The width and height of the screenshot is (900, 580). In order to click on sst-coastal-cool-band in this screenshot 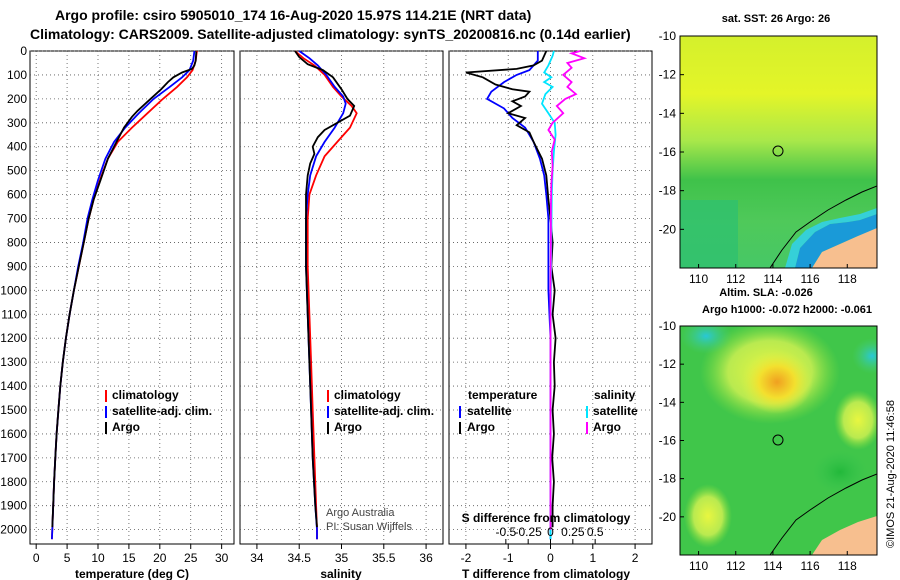, I will do `click(836, 241)`.